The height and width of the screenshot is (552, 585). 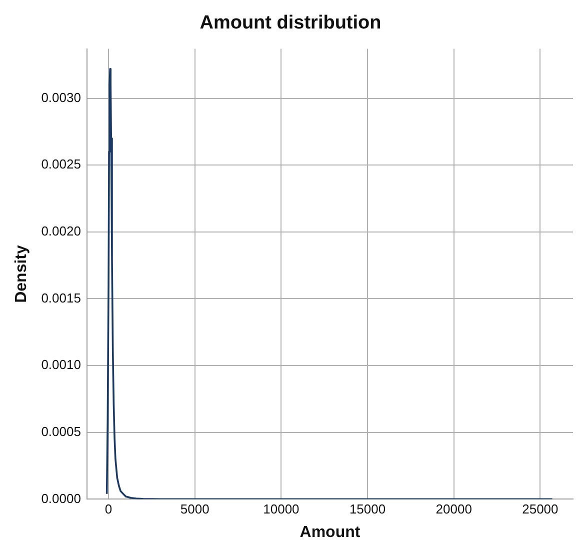 I want to click on y-tick-label: 0.0000, so click(x=61, y=498).